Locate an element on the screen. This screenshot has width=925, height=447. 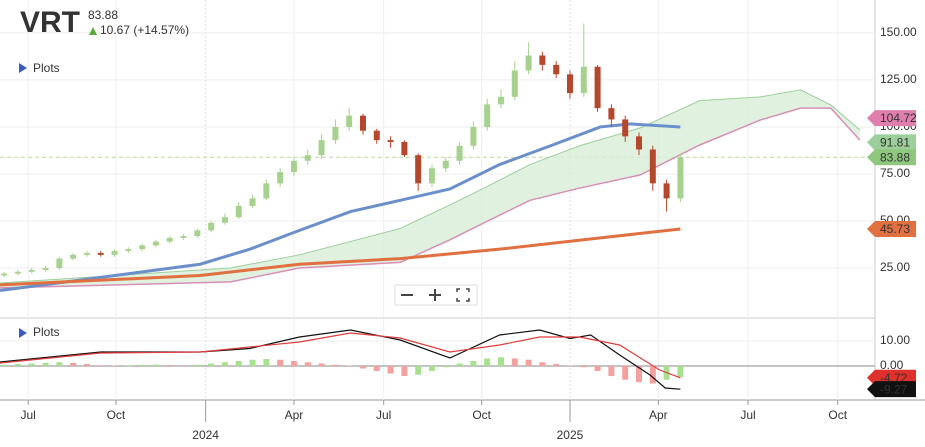
zoom-in is located at coordinates (435, 295).